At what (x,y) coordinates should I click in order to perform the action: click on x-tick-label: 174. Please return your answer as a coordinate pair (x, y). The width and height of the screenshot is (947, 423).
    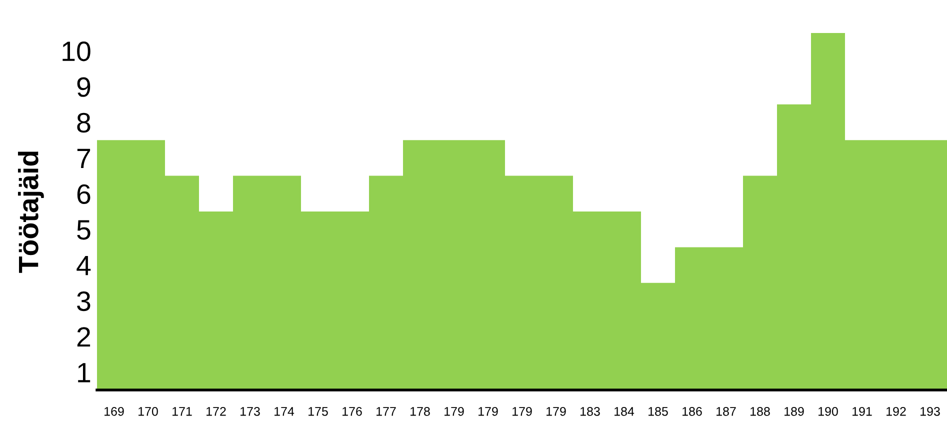
    Looking at the image, I should click on (284, 411).